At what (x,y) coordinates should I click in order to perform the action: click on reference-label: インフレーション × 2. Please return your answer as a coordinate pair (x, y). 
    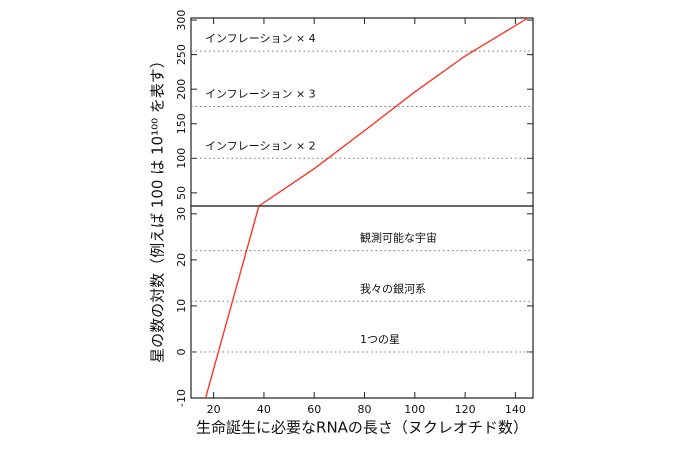
    Looking at the image, I should click on (260, 145).